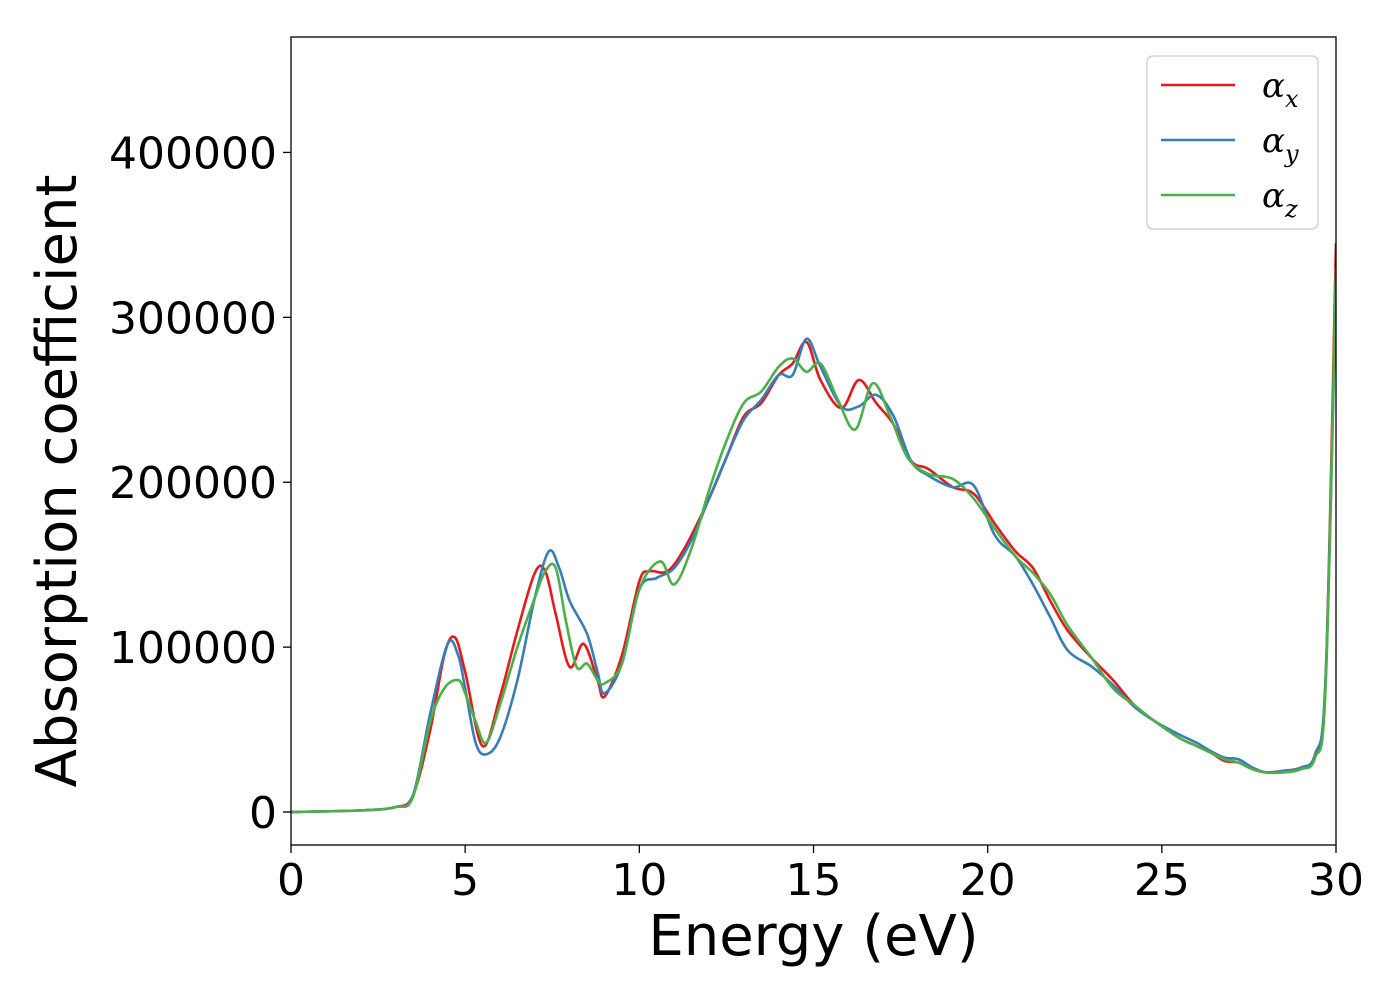 The width and height of the screenshot is (1400, 1000). Describe the element at coordinates (1280, 199) in the screenshot. I see `legend-label-z: αz` at that location.